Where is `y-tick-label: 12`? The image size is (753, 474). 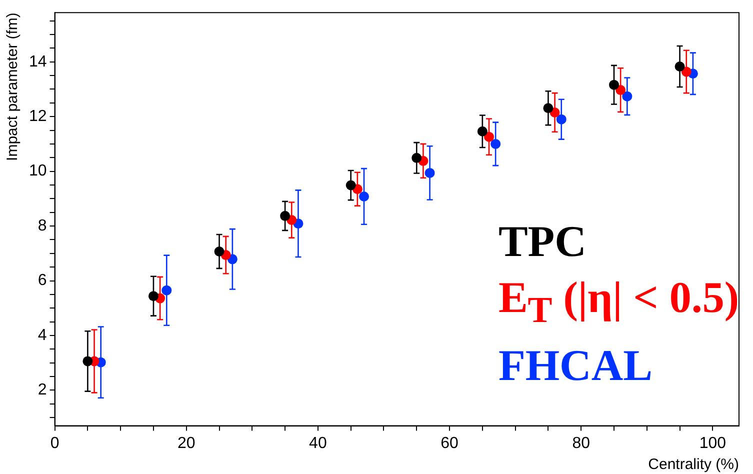 y-tick-label: 12 is located at coordinates (38, 116).